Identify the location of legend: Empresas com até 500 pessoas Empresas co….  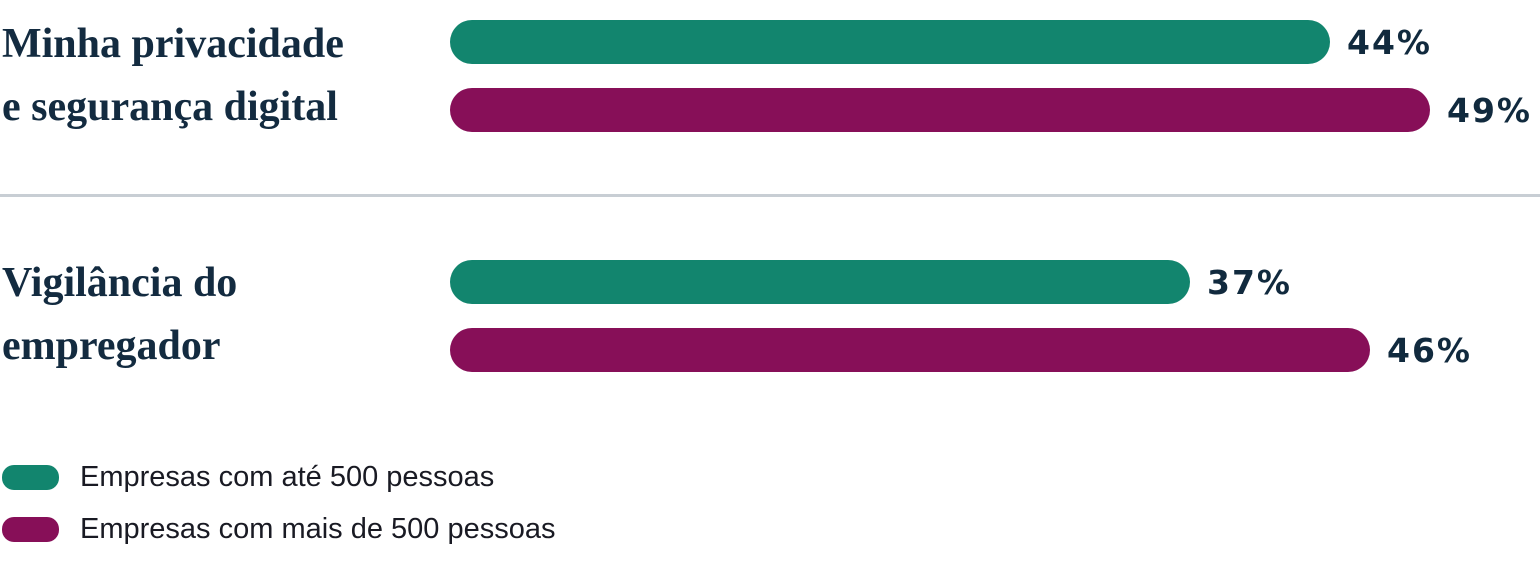
(279, 515).